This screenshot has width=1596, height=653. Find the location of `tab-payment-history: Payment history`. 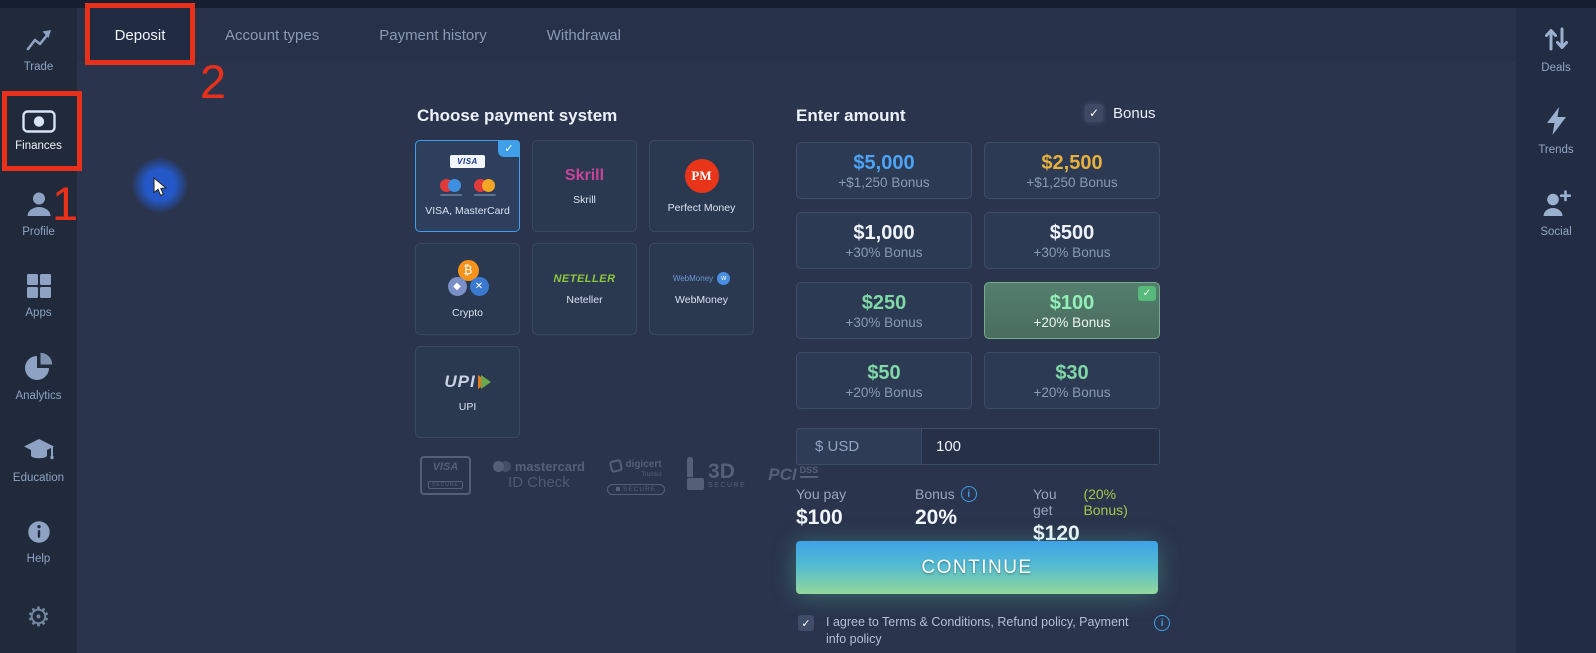

tab-payment-history: Payment history is located at coordinates (433, 35).